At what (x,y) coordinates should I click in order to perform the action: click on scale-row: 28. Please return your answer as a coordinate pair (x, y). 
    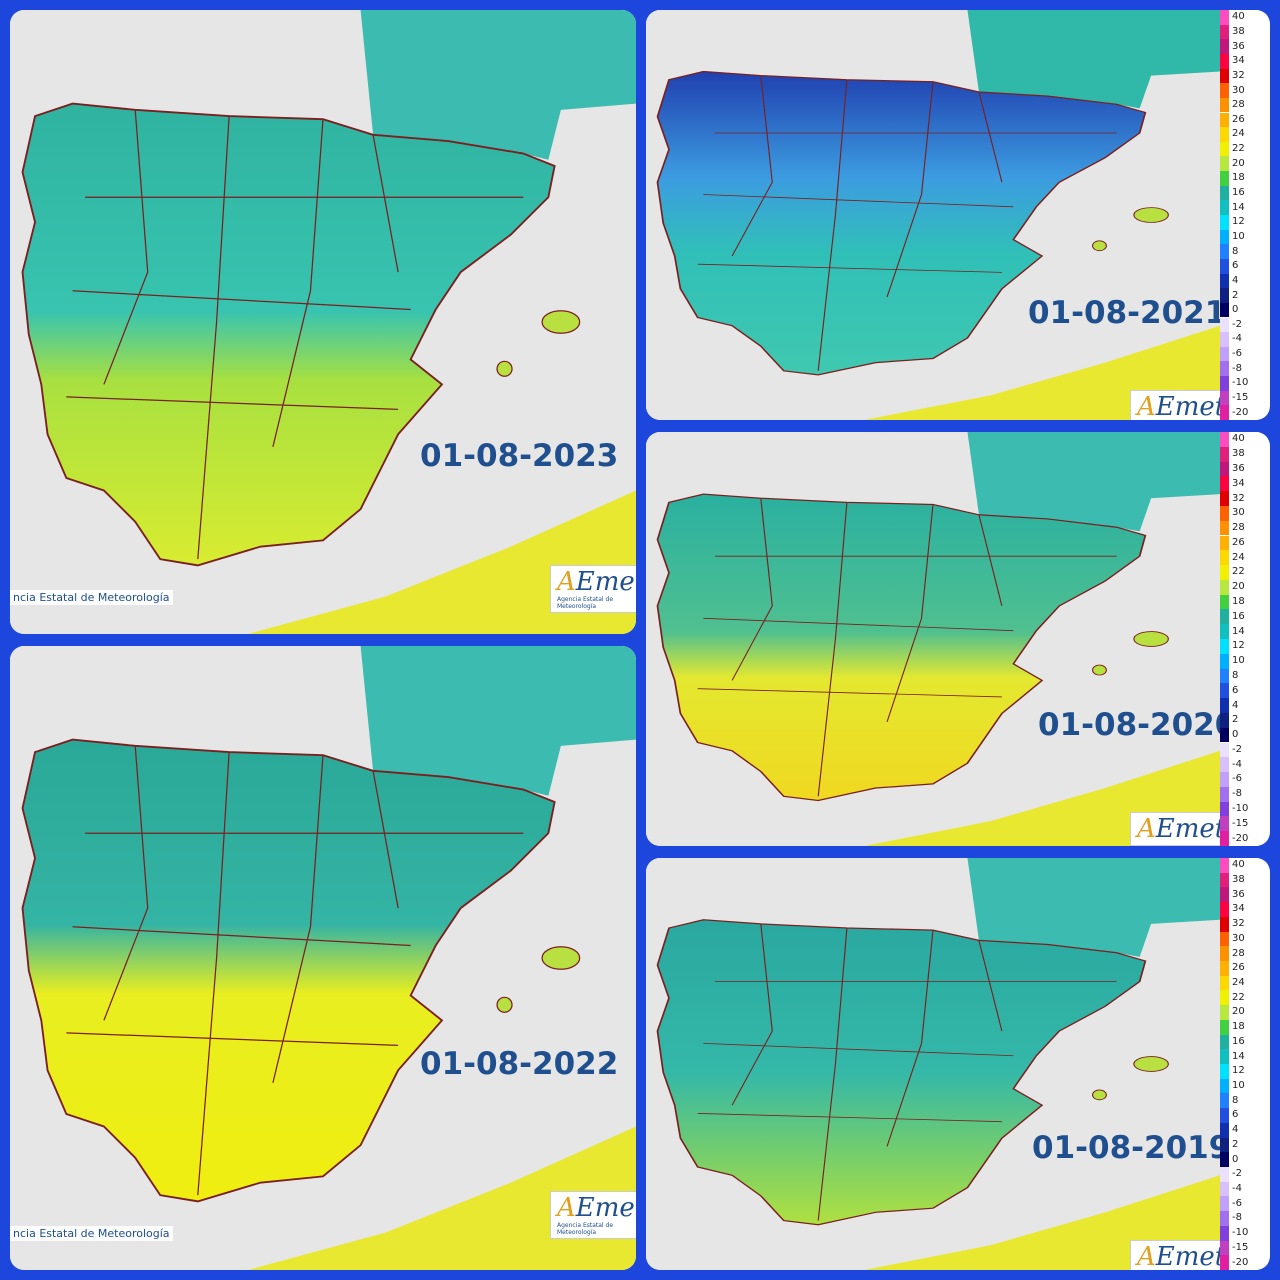
    Looking at the image, I should click on (1244, 528).